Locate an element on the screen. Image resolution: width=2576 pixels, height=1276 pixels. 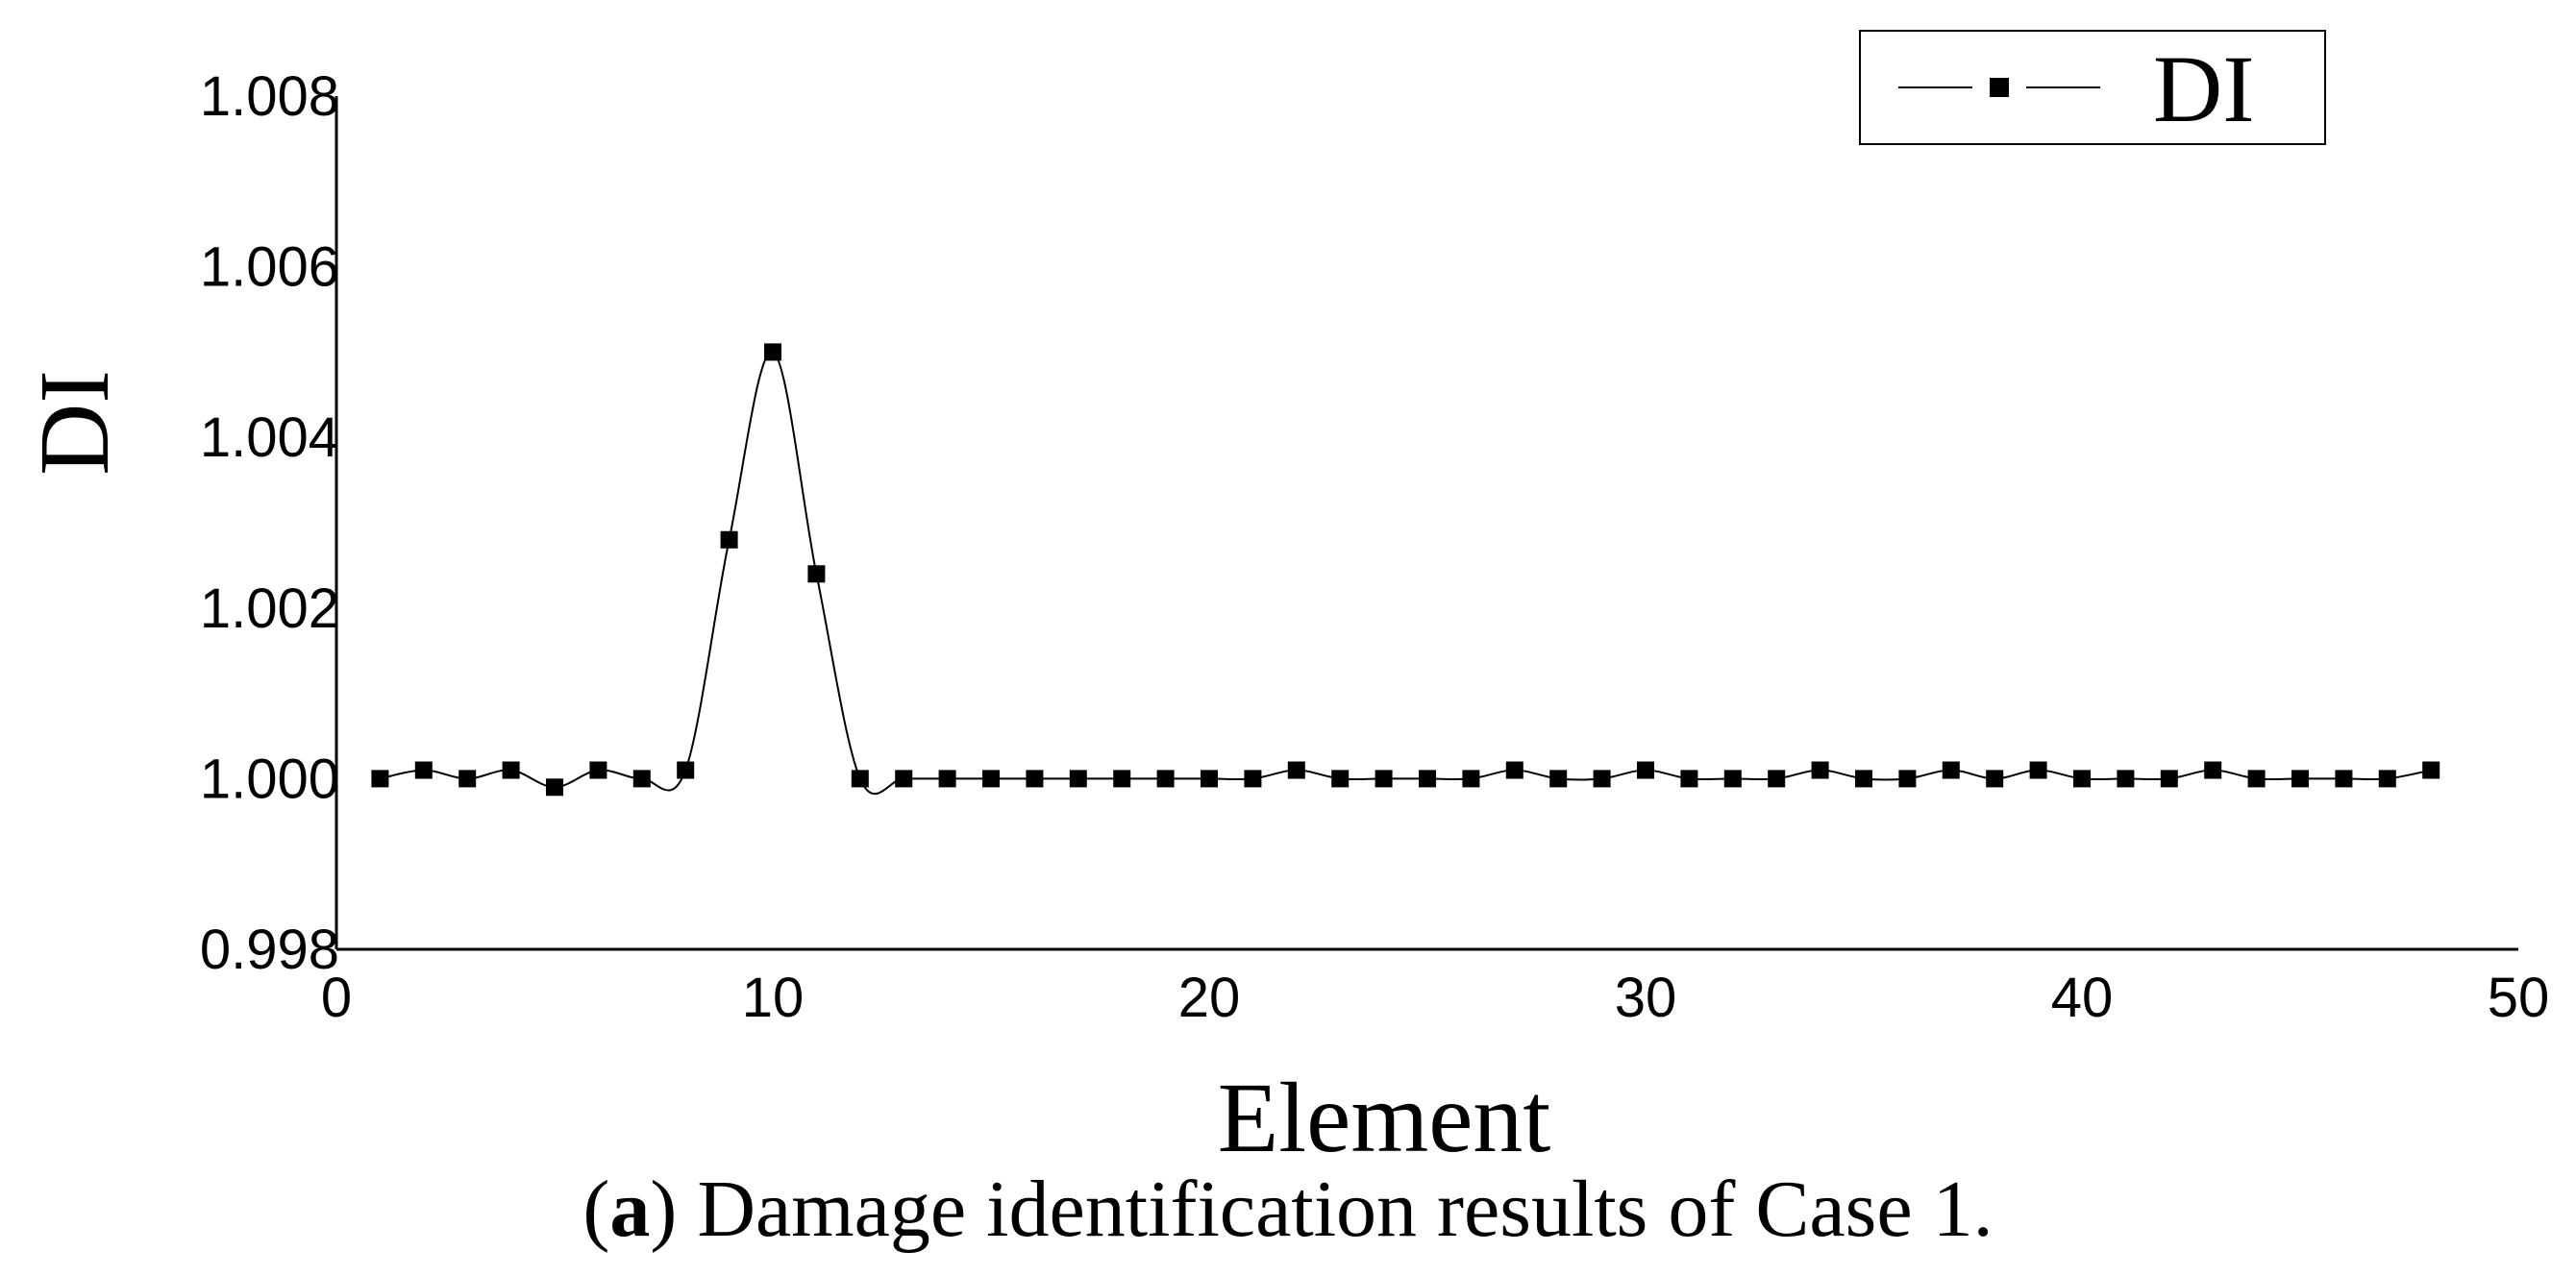
y-tick-label: 1.002 is located at coordinates (269, 608).